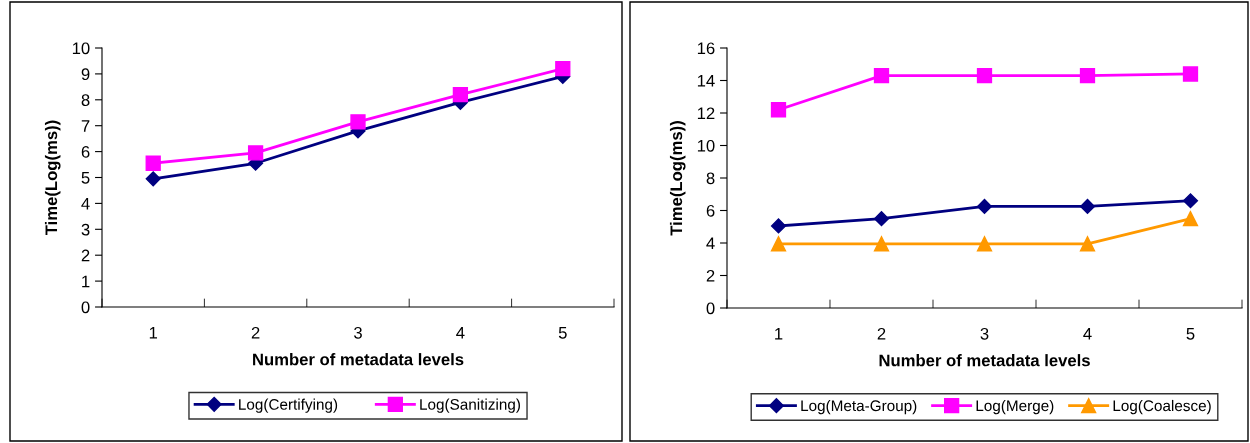 Image resolution: width=1250 pixels, height=443 pixels. Describe the element at coordinates (706, 113) in the screenshot. I see `y-tick-label: 12` at that location.